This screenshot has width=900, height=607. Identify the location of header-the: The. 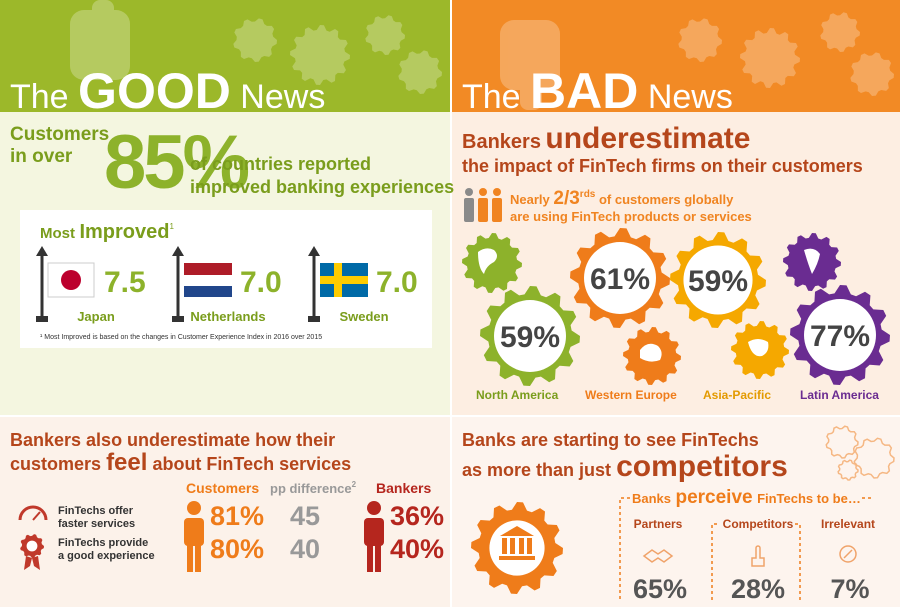
(39, 97).